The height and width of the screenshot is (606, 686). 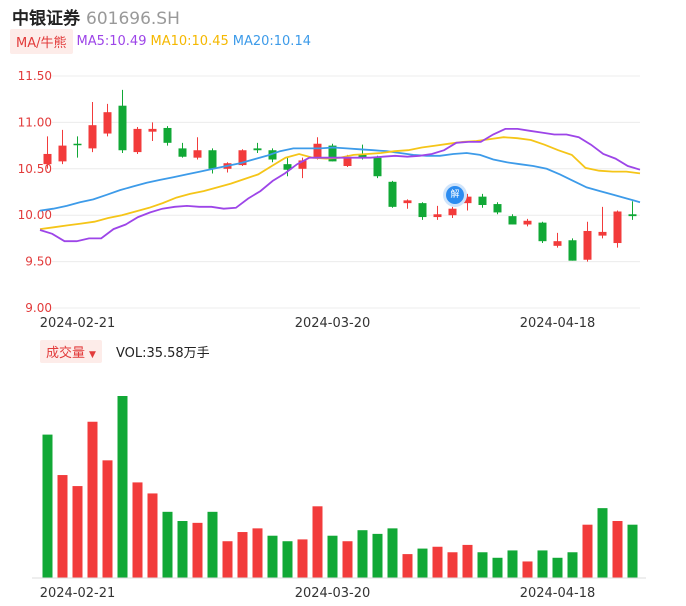 I want to click on y-tick-label: 9.50, so click(x=38, y=262).